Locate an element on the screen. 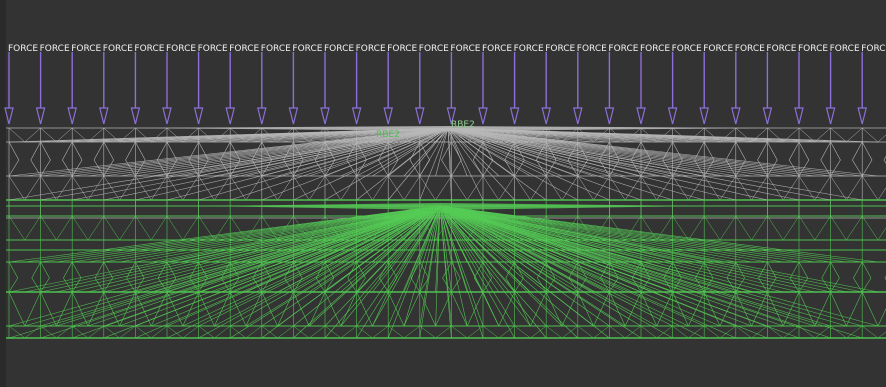  rbe2-label-top: RBE2 is located at coordinates (463, 125).